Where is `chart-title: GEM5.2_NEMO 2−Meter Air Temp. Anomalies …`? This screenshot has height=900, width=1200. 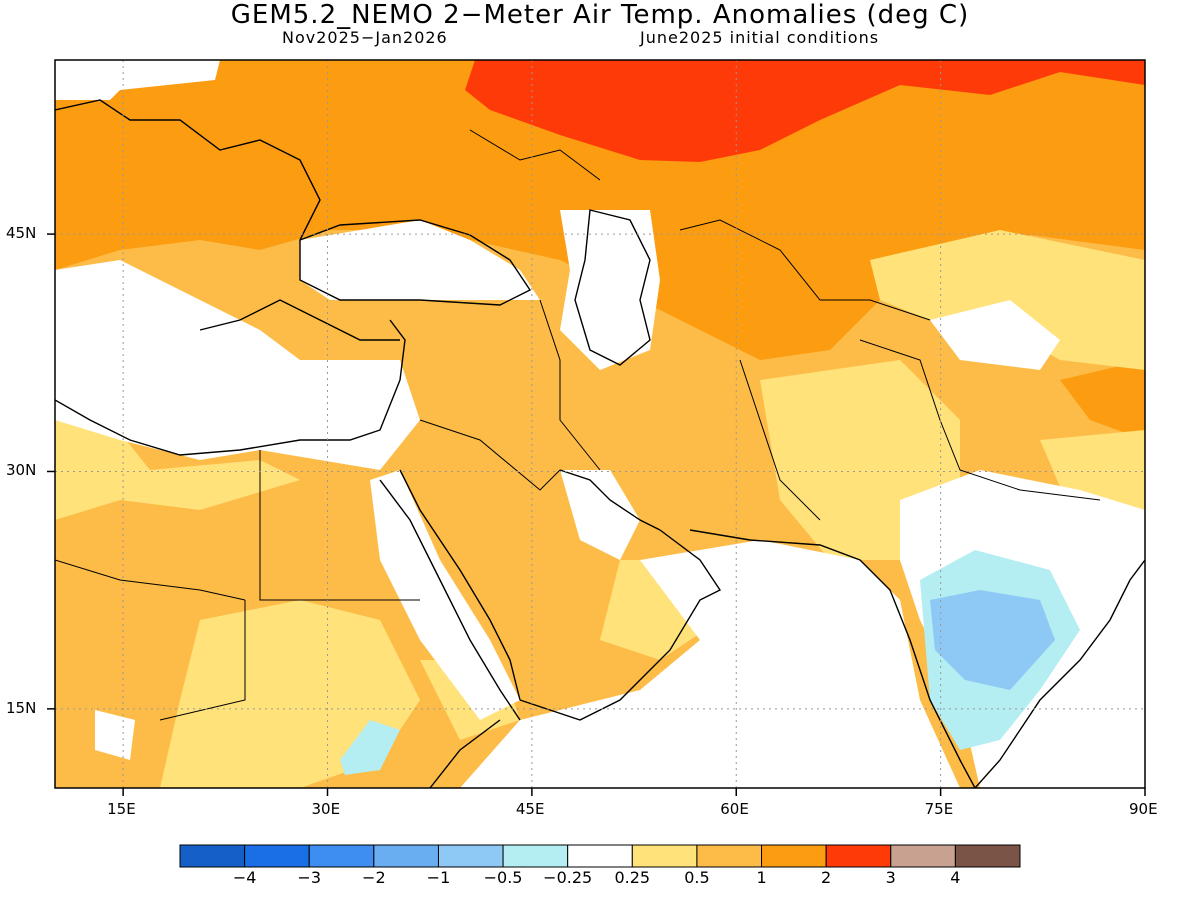
chart-title: GEM5.2_NEMO 2−Meter Air Temp. Anomalies … is located at coordinates (600, 15).